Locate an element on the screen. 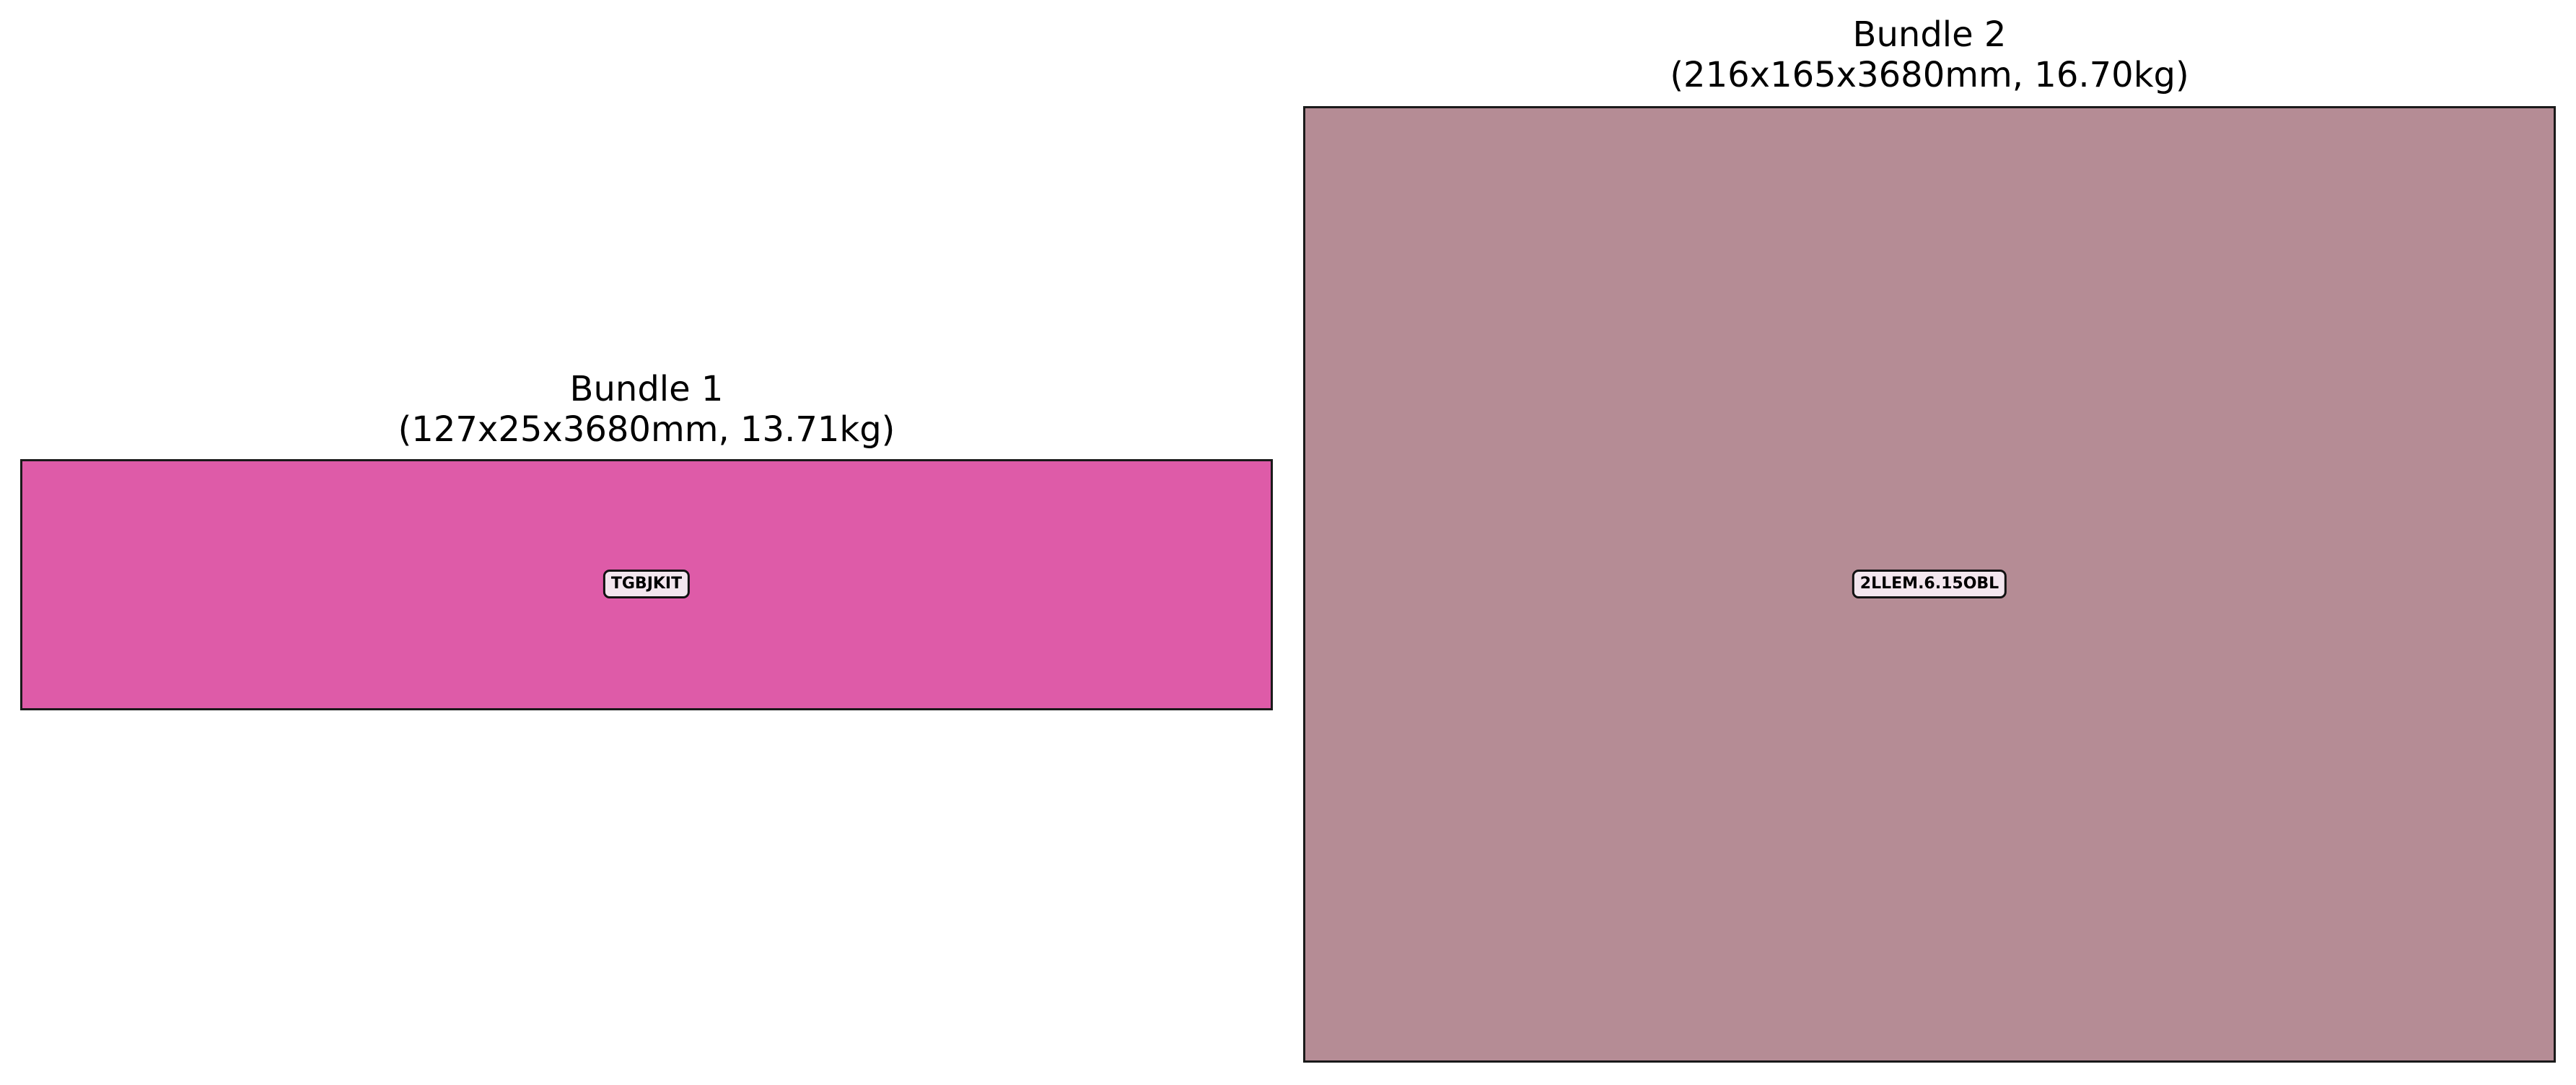 Image resolution: width=2576 pixels, height=1085 pixels. bundle-2-name: Bundle 2 is located at coordinates (1929, 34).